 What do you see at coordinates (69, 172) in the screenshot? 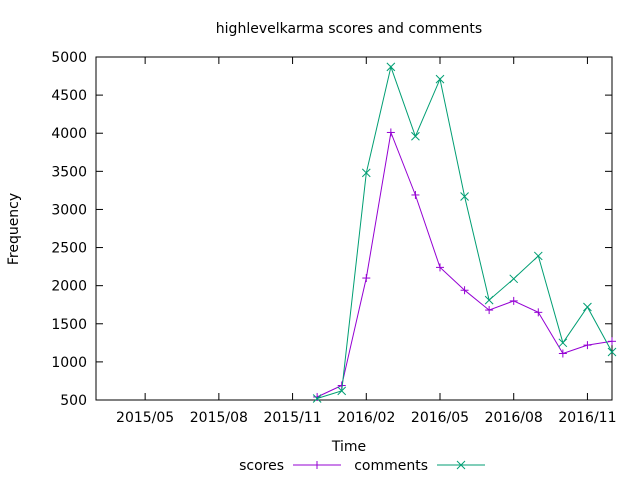
I see `y-tick-label: 3500` at bounding box center [69, 172].